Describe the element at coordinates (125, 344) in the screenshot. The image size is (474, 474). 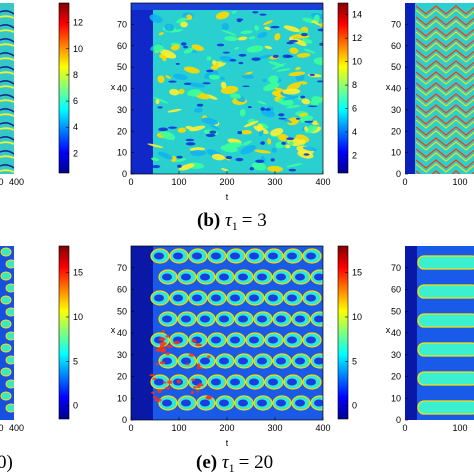
I see `panel-e-y-ticks: 0 10 20 30 40 50 60 70` at that location.